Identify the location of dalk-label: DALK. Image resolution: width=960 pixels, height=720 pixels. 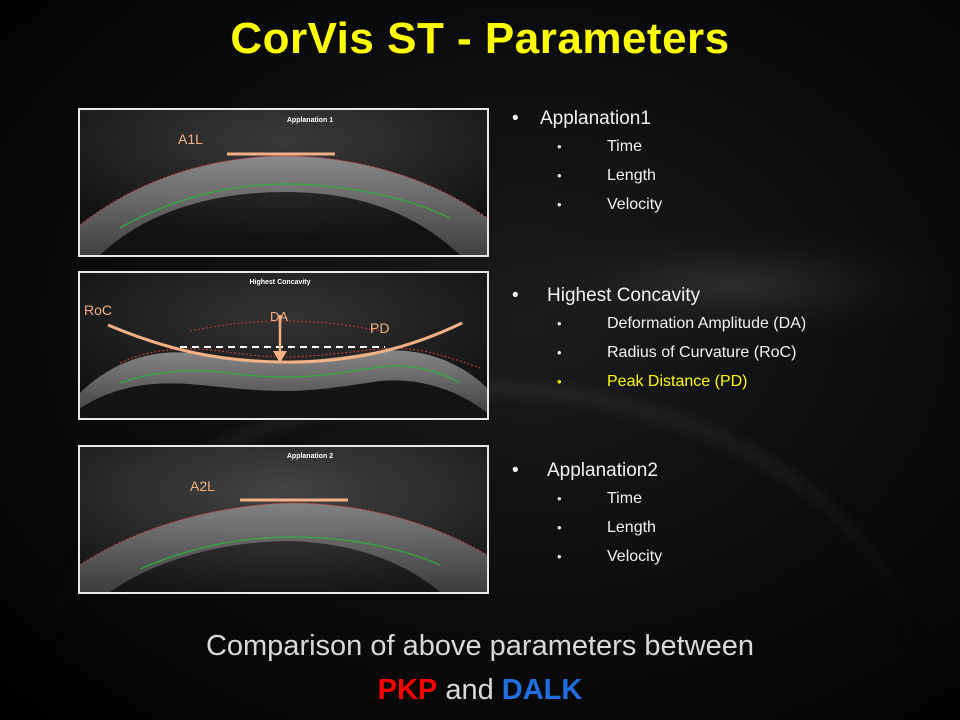
(542, 690).